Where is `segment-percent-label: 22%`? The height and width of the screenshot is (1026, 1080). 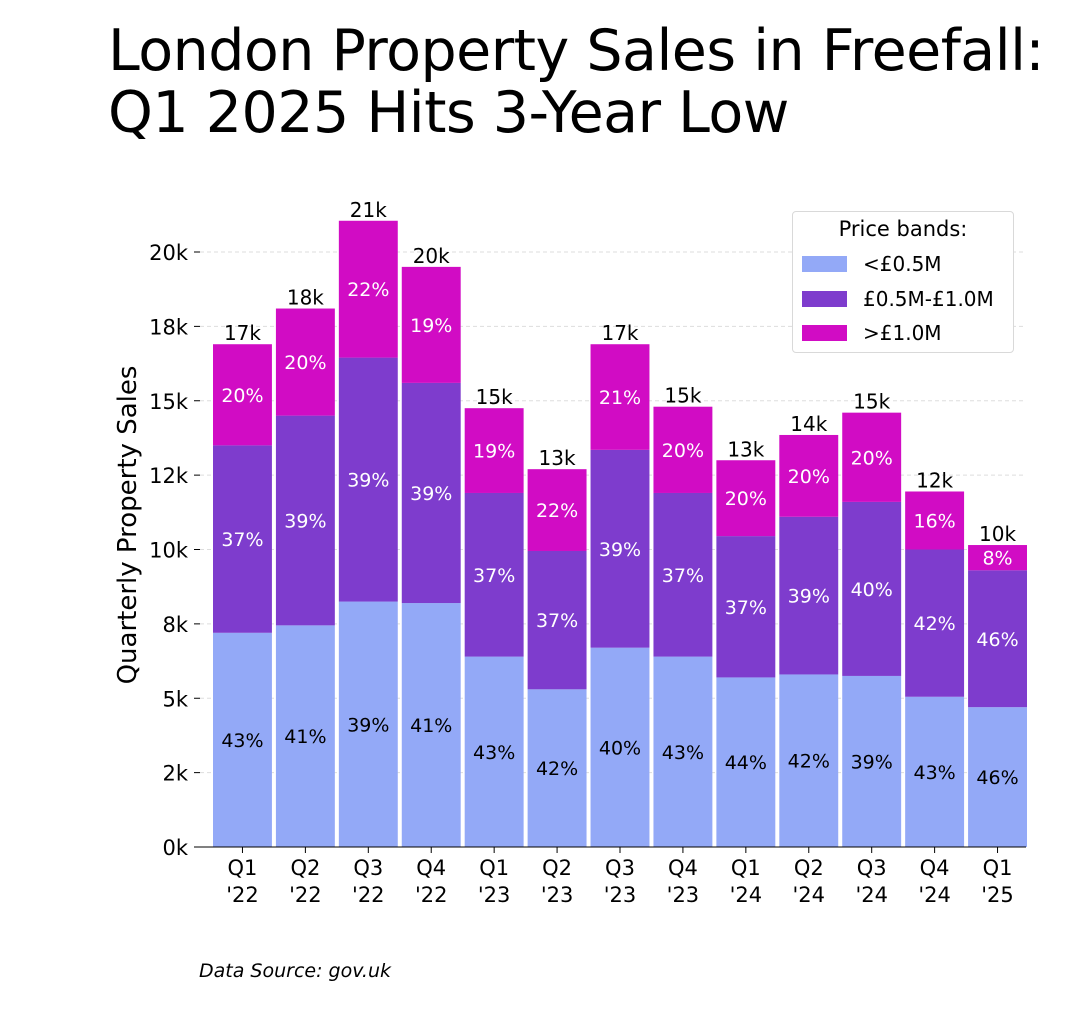 segment-percent-label: 22% is located at coordinates (368, 290).